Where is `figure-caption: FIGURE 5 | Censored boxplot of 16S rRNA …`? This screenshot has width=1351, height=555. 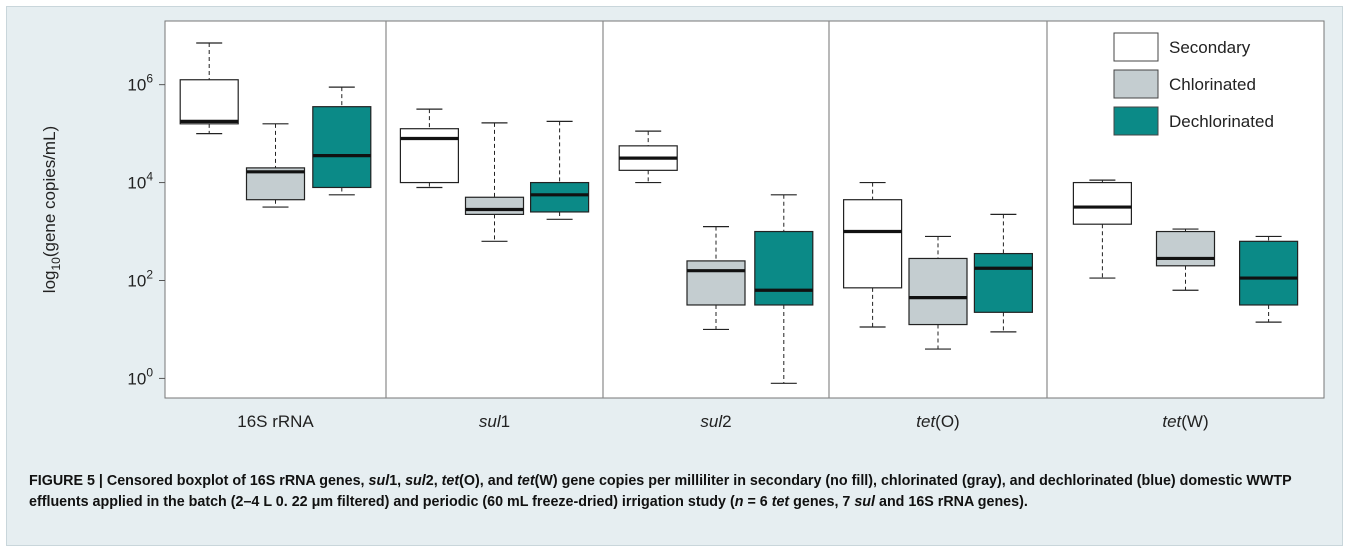 figure-caption: FIGURE 5 | Censored boxplot of 16S rRNA … is located at coordinates (679, 492).